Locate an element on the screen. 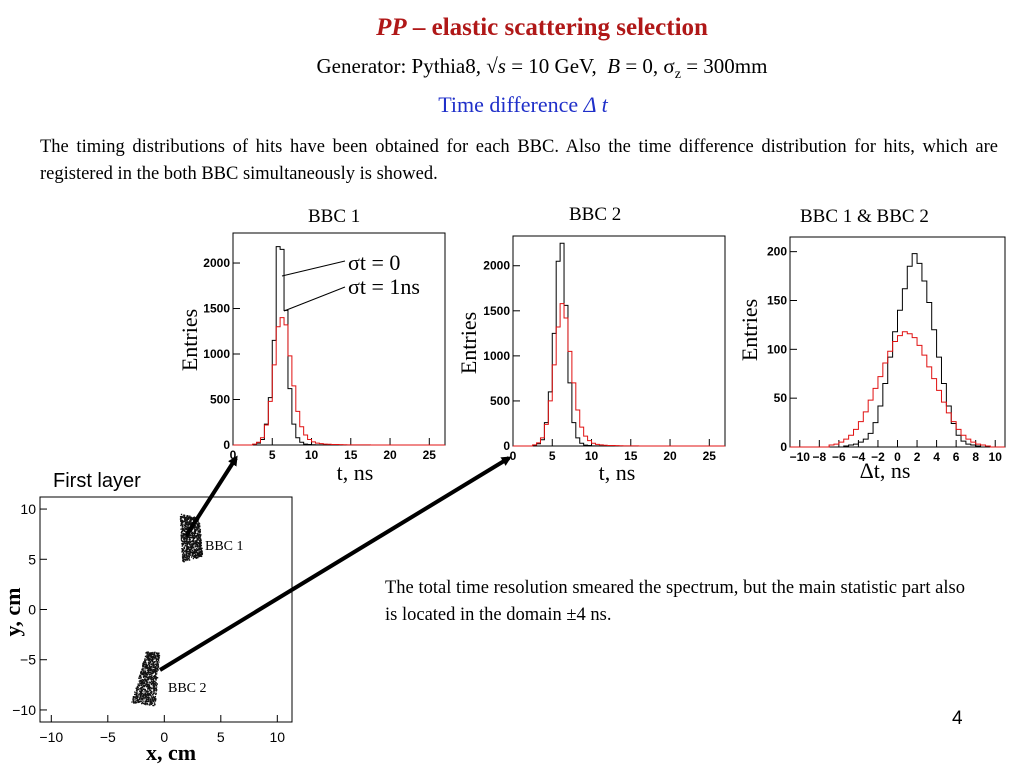 The image size is (1024, 767). y-tick-label: 2000 is located at coordinates (496, 266).